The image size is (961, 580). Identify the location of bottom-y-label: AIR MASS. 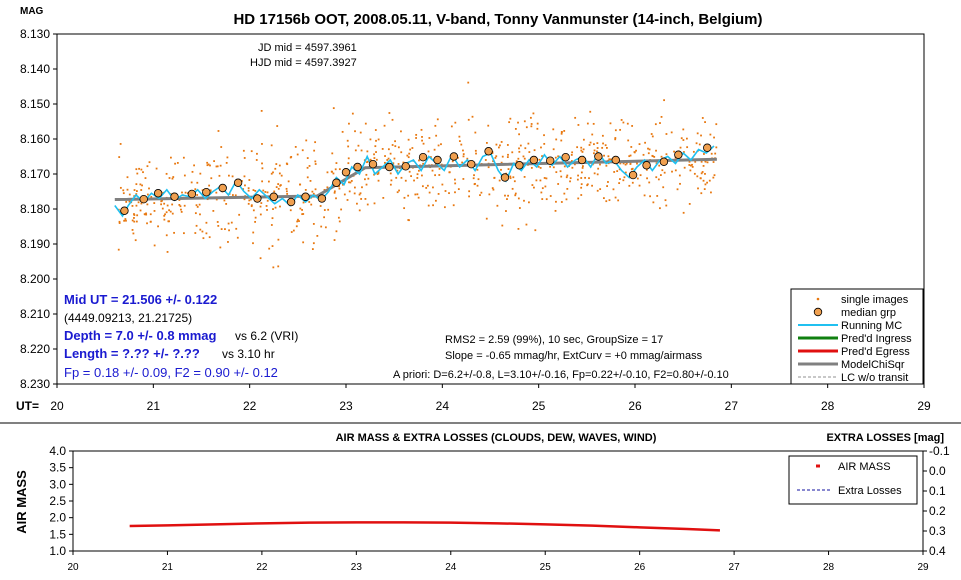
(21, 502).